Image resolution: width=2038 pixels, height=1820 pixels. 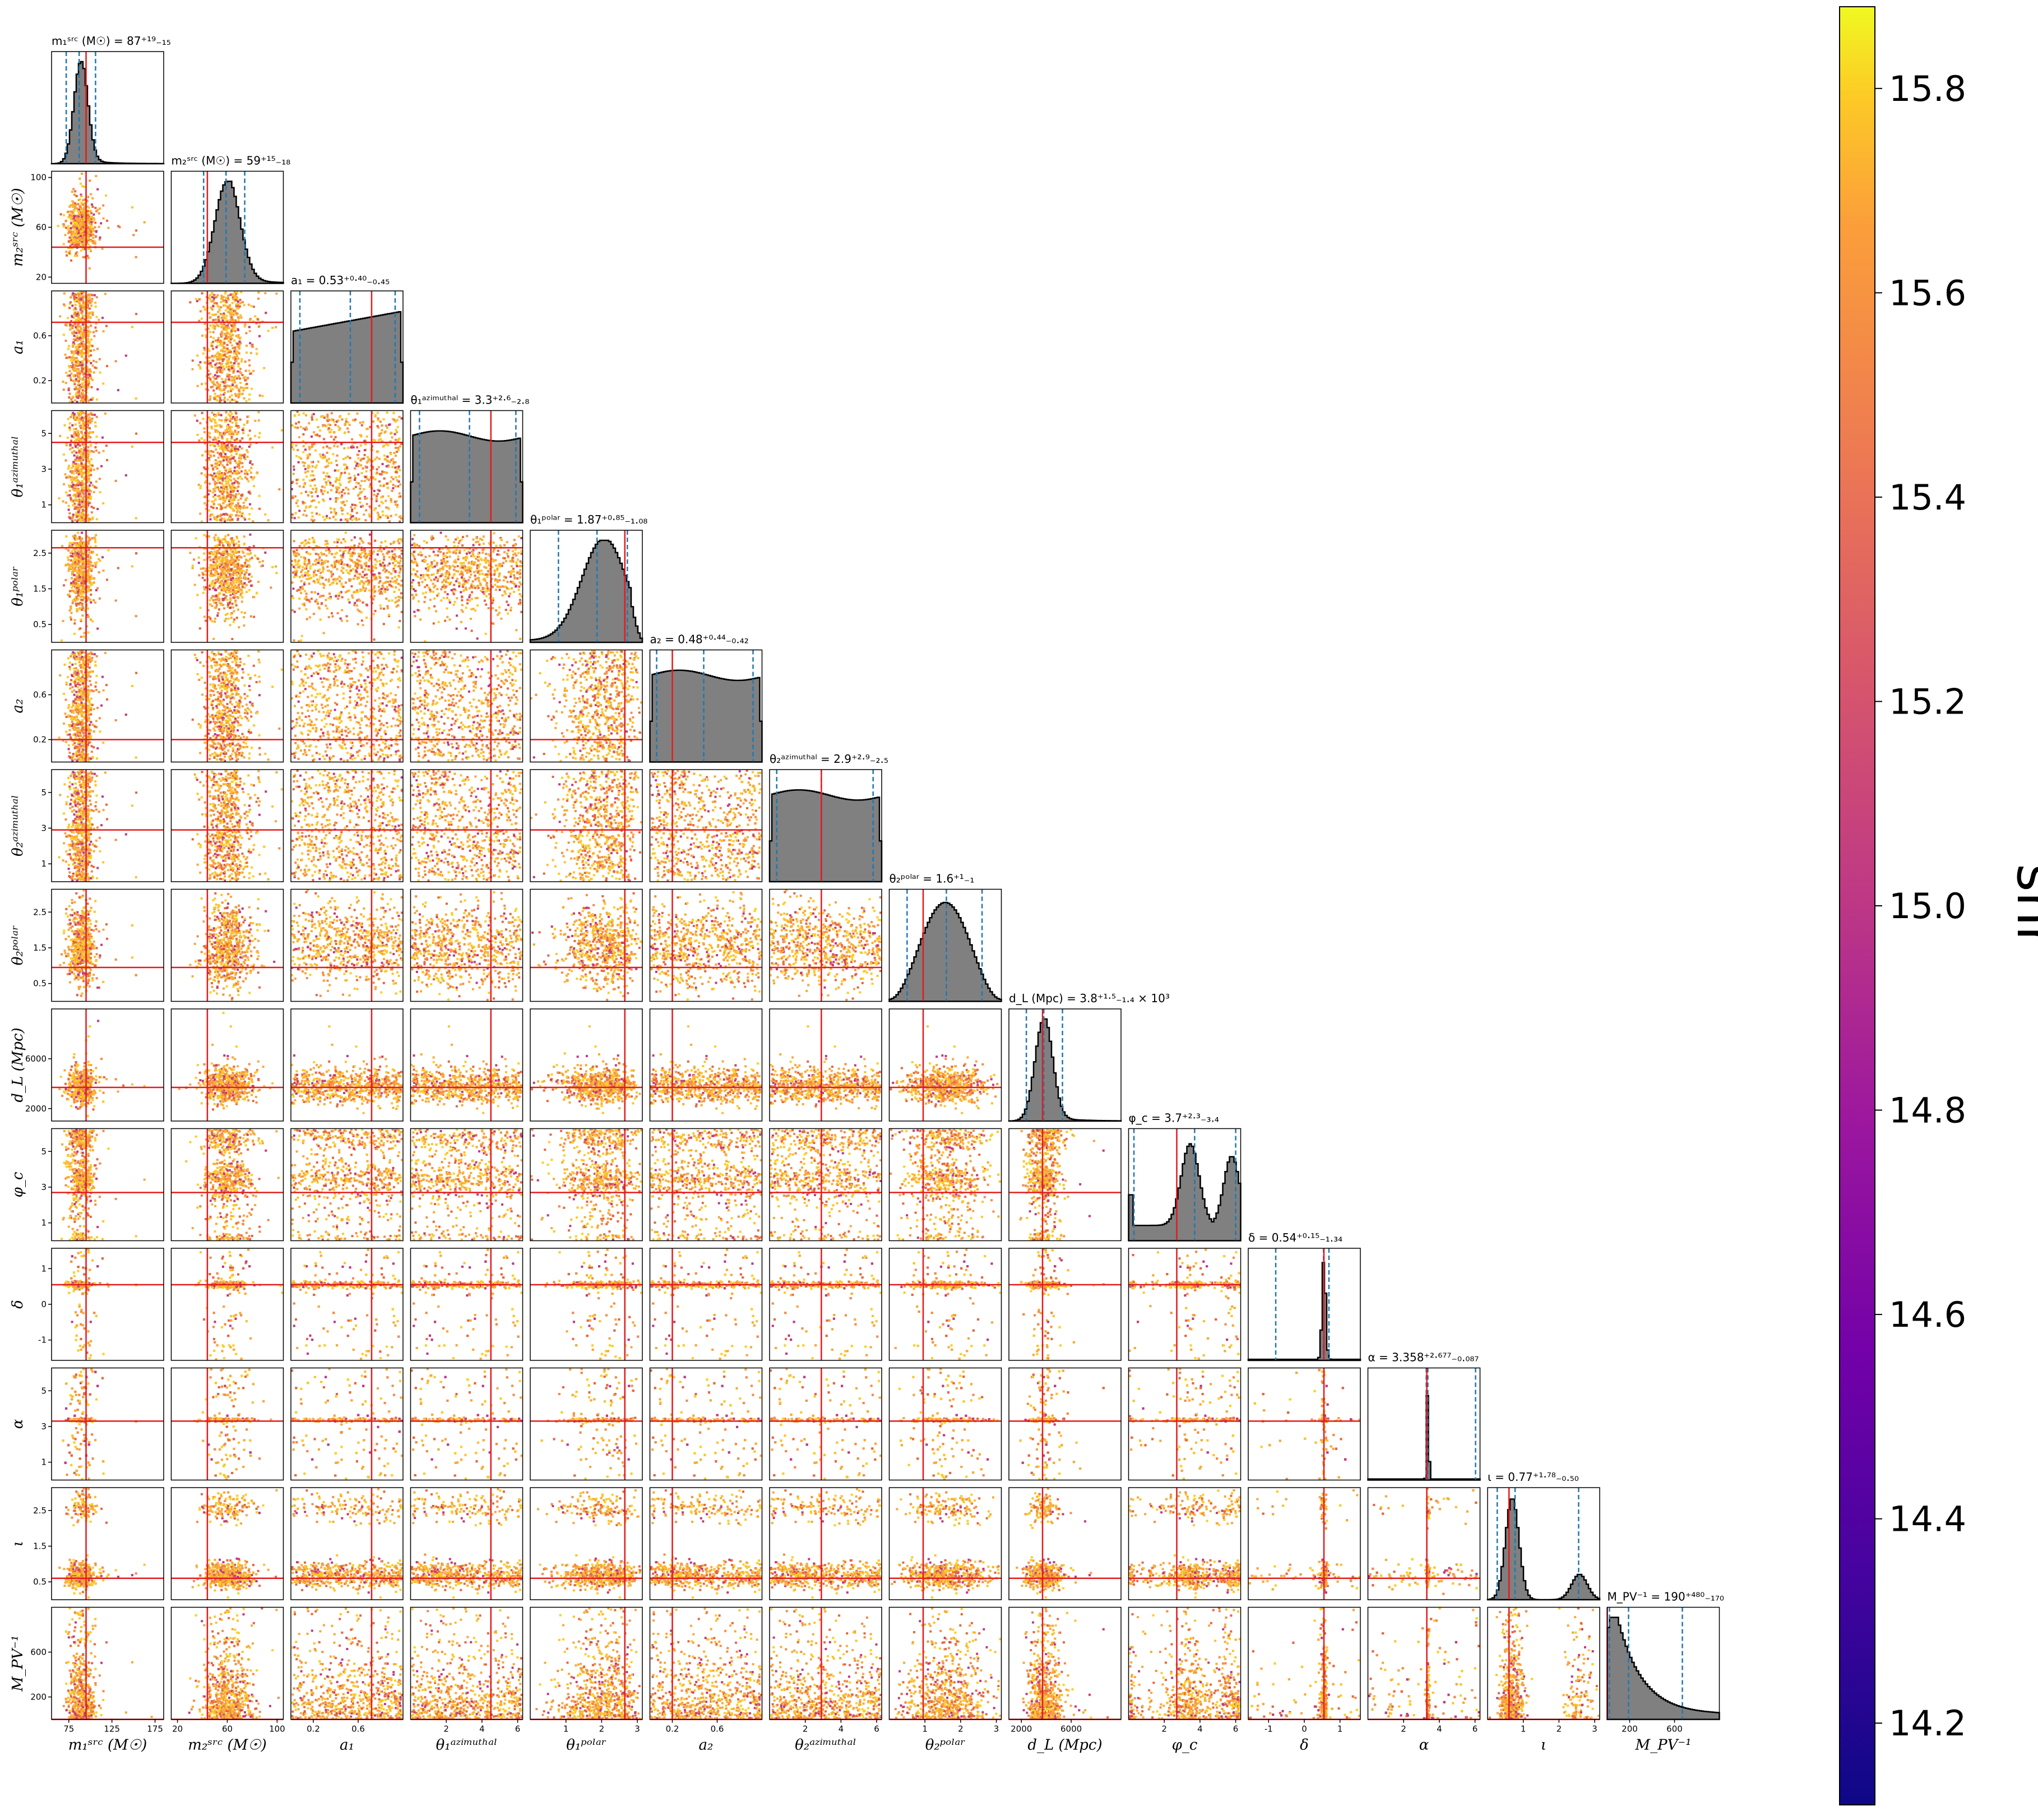 What do you see at coordinates (40, 336) in the screenshot?
I see `y-tick-label: 0.6` at bounding box center [40, 336].